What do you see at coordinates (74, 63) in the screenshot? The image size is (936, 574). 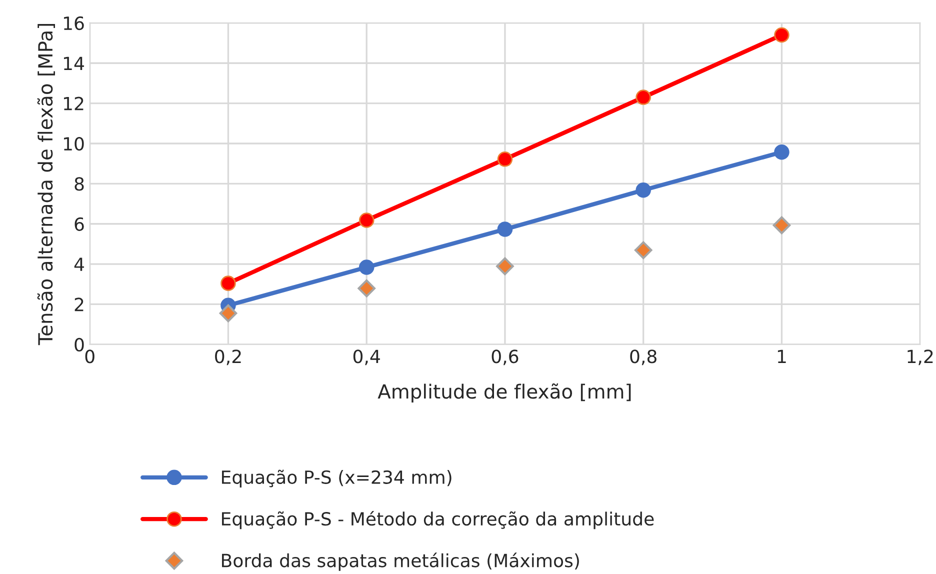 I see `y-tick-label: 14` at bounding box center [74, 63].